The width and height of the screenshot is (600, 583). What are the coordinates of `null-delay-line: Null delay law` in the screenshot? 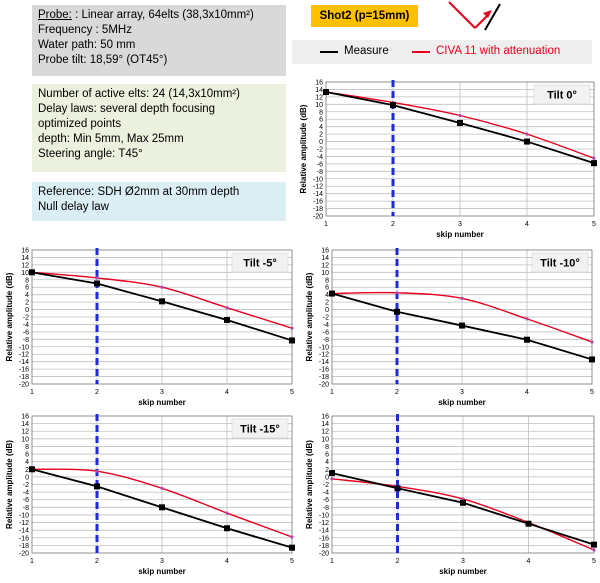 It's located at (73, 207).